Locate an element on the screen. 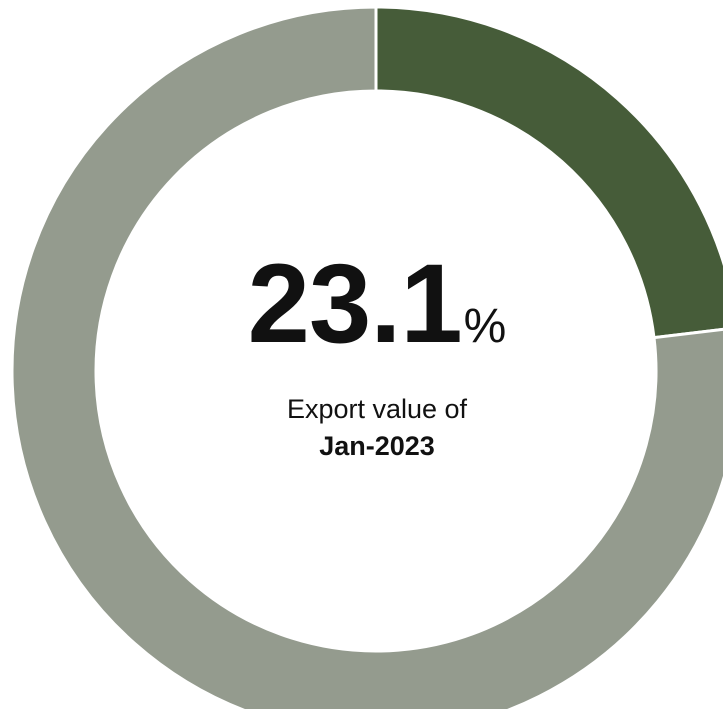 The width and height of the screenshot is (723, 709). center-caption: Export value of is located at coordinates (377, 409).